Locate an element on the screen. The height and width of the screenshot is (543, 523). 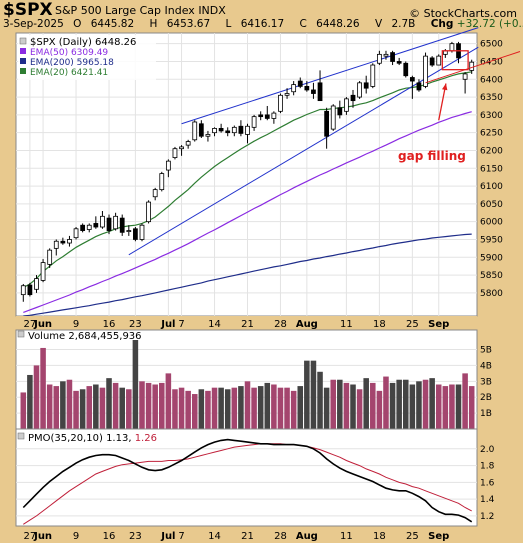
volume-tick-label: 3B is located at coordinates (486, 382).